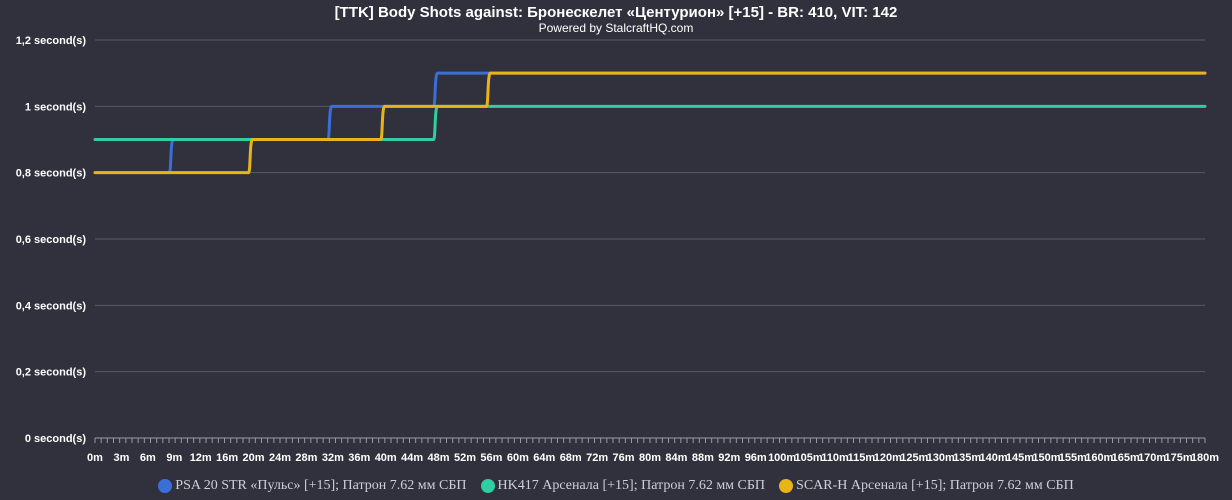 The width and height of the screenshot is (1232, 500). What do you see at coordinates (862, 458) in the screenshot?
I see `x-tick-label: 115m` at bounding box center [862, 458].